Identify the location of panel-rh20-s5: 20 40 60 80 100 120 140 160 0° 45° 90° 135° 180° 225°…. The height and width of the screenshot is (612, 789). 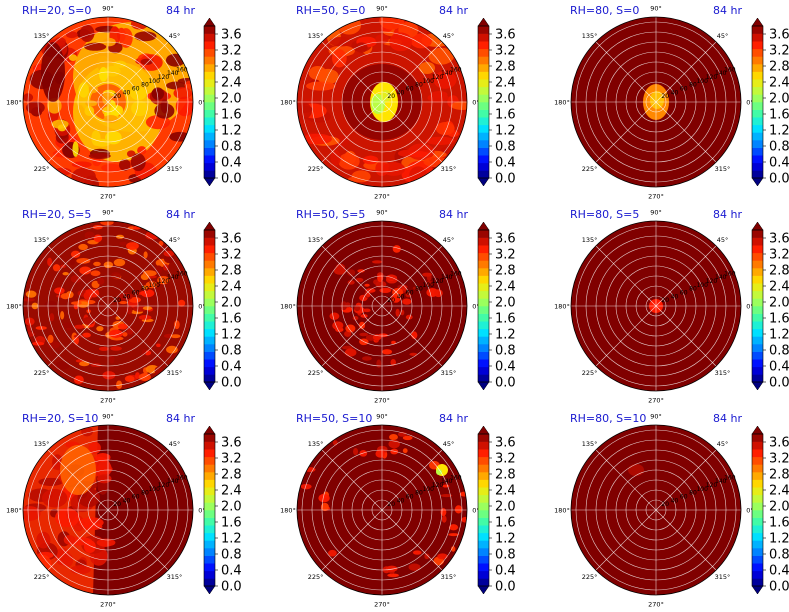
(131, 306).